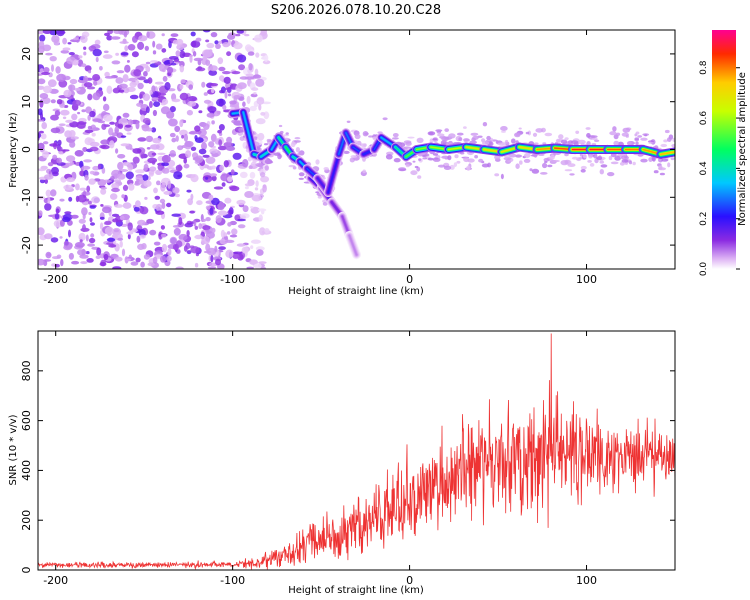 The width and height of the screenshot is (750, 600). I want to click on colorbar-gradient, so click(724, 149).